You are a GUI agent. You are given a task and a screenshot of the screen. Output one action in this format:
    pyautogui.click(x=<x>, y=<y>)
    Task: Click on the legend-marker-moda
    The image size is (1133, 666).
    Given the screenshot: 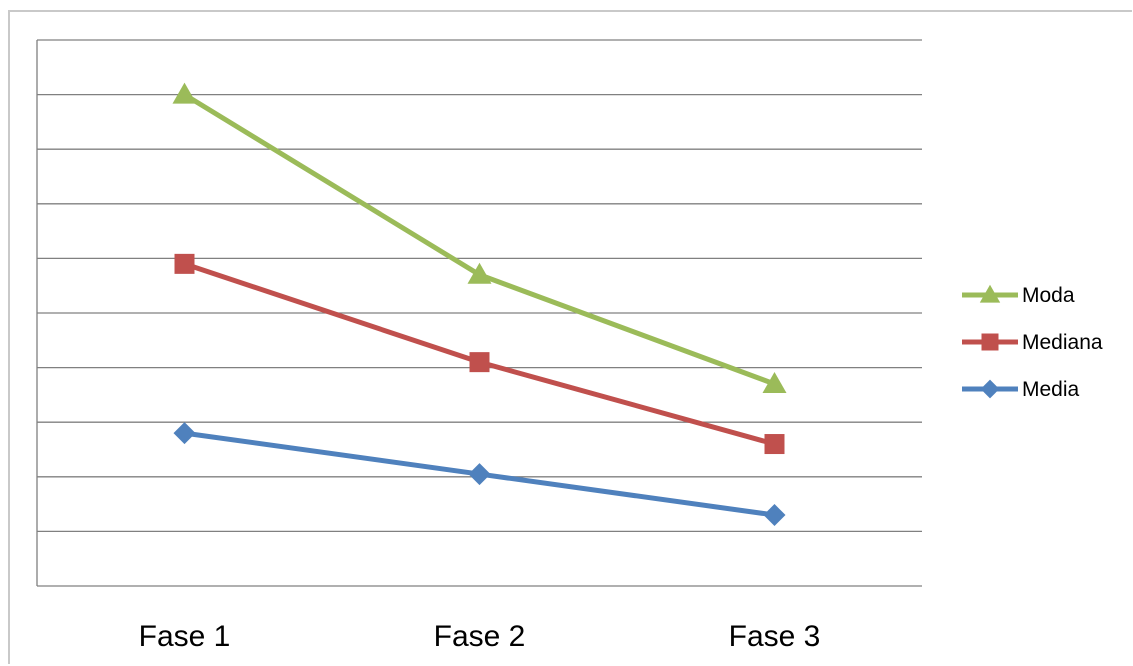 What is the action you would take?
    pyautogui.click(x=990, y=293)
    